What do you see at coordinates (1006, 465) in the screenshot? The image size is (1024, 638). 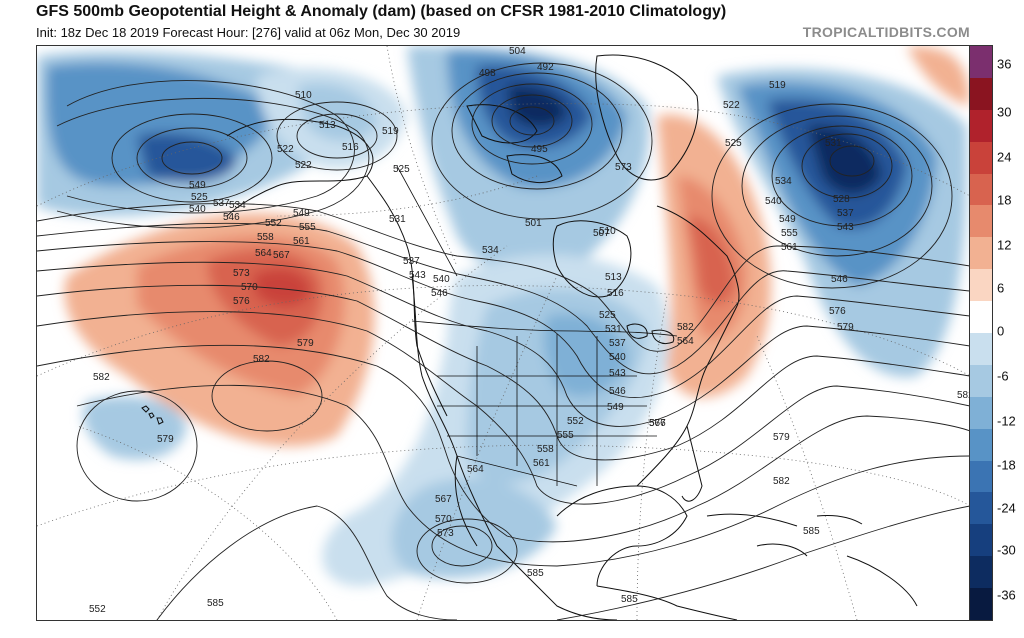 I see `colorbar-label: -18` at bounding box center [1006, 465].